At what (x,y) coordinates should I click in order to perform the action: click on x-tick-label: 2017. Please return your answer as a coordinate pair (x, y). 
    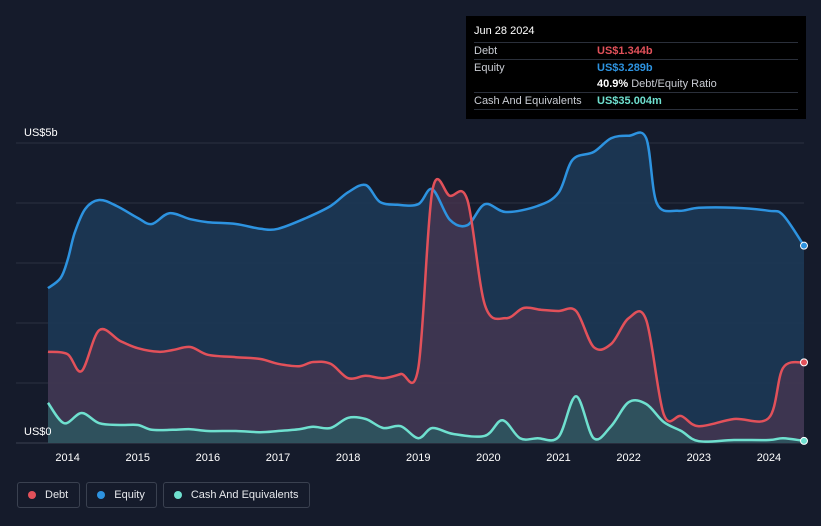
    Looking at the image, I should click on (278, 458).